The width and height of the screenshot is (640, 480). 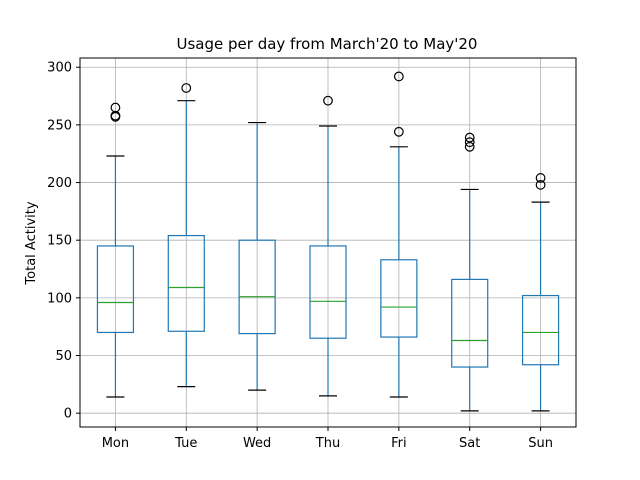 I want to click on y-tick-label: 100, so click(x=59, y=298).